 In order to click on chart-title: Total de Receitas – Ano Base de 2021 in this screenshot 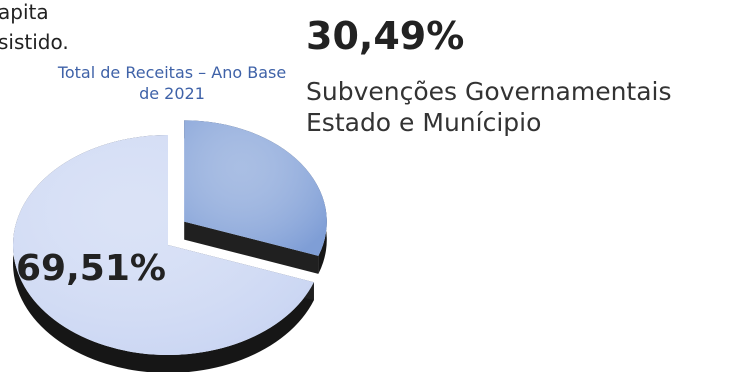, I will do `click(172, 83)`.